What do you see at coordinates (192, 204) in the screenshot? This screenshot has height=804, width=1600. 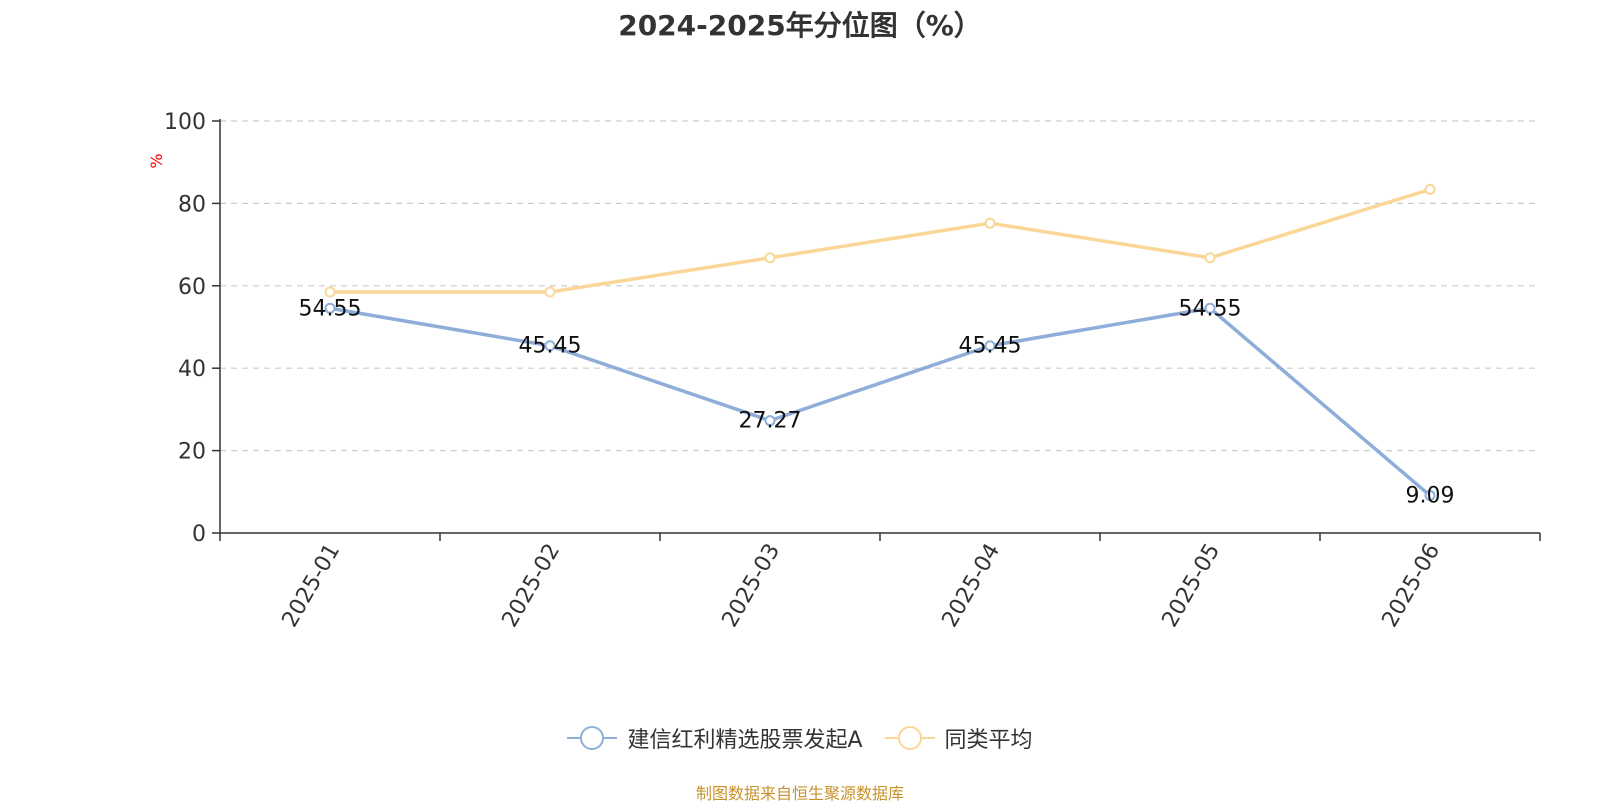 I see `y-tick-label: 80` at bounding box center [192, 204].